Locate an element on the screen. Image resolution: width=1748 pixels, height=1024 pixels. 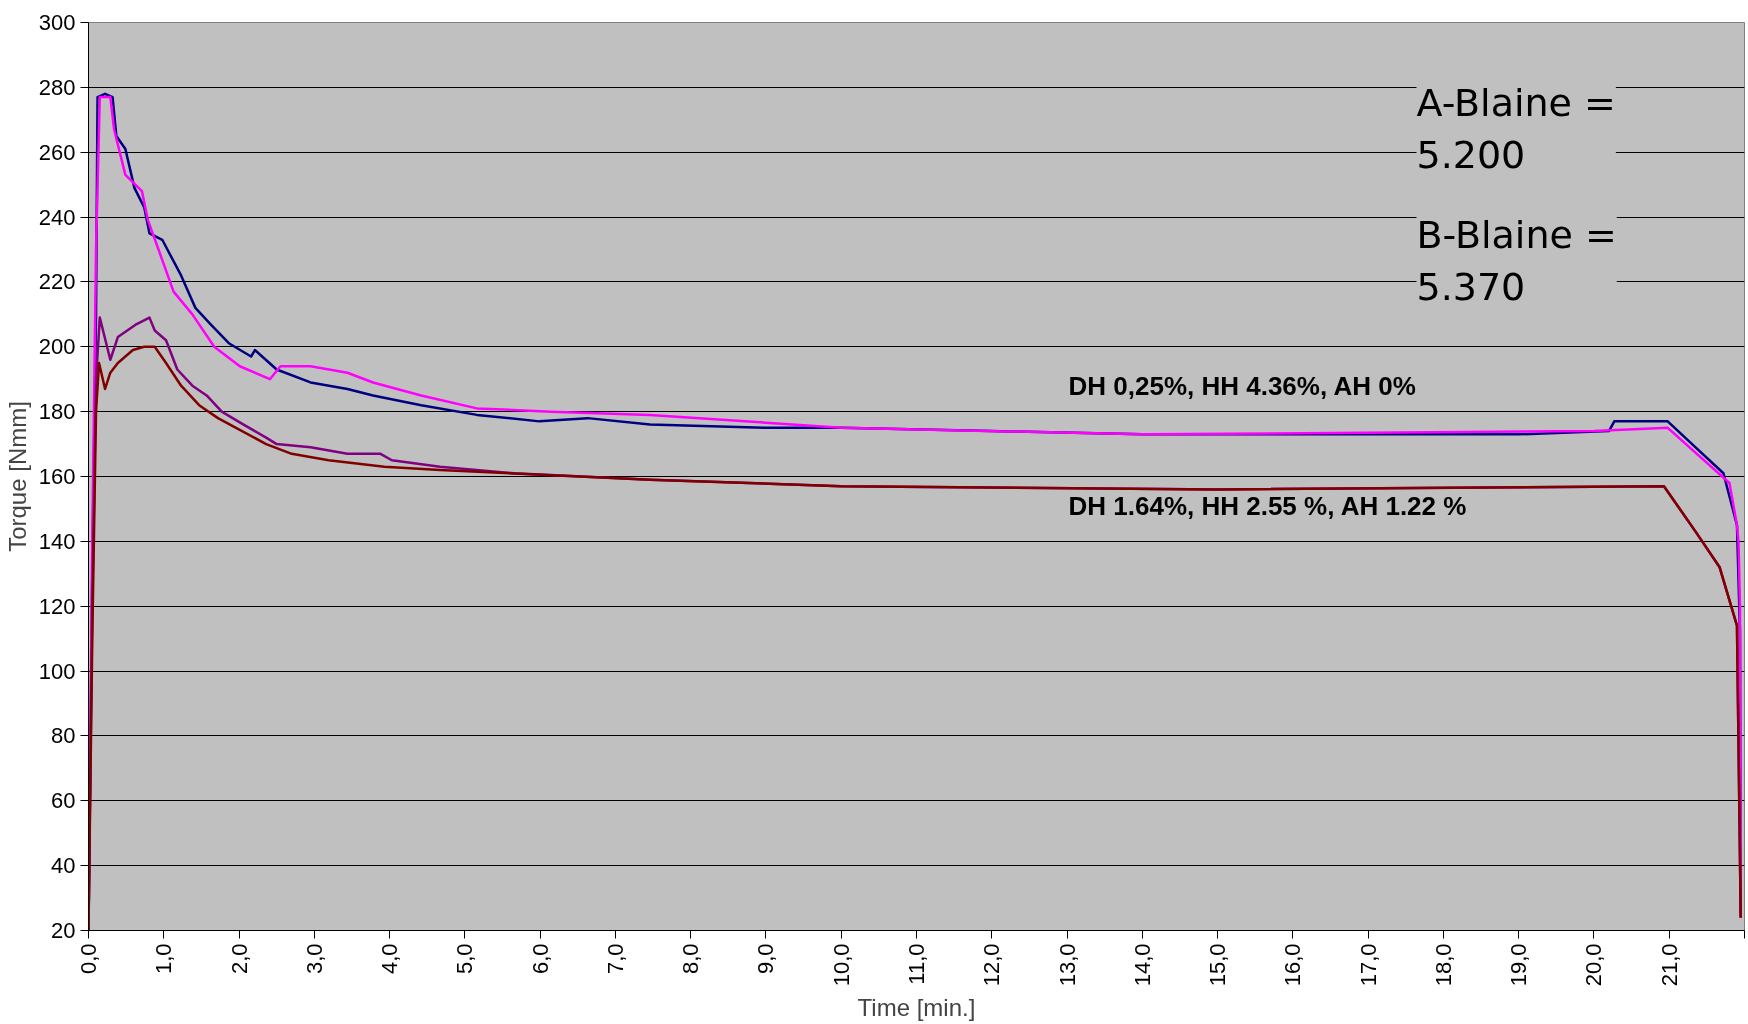
annotation: DH 0,25%, HH 4.36%, AH 0% is located at coordinates (1242, 385).